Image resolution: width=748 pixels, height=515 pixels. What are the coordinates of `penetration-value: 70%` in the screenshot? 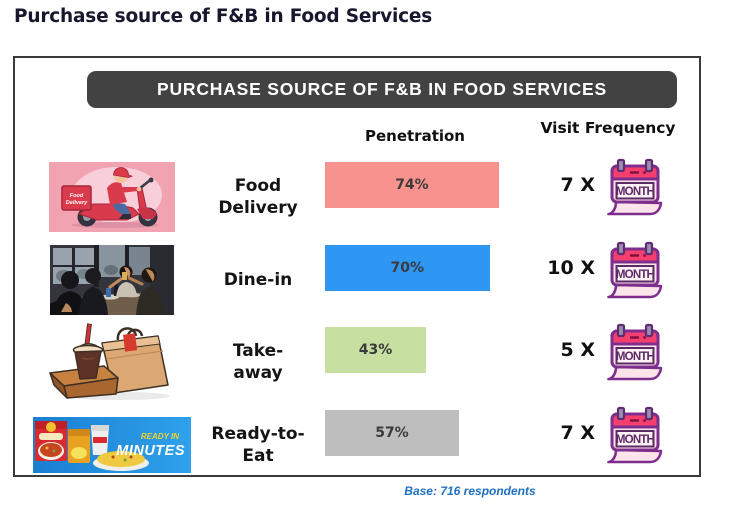 It's located at (407, 268).